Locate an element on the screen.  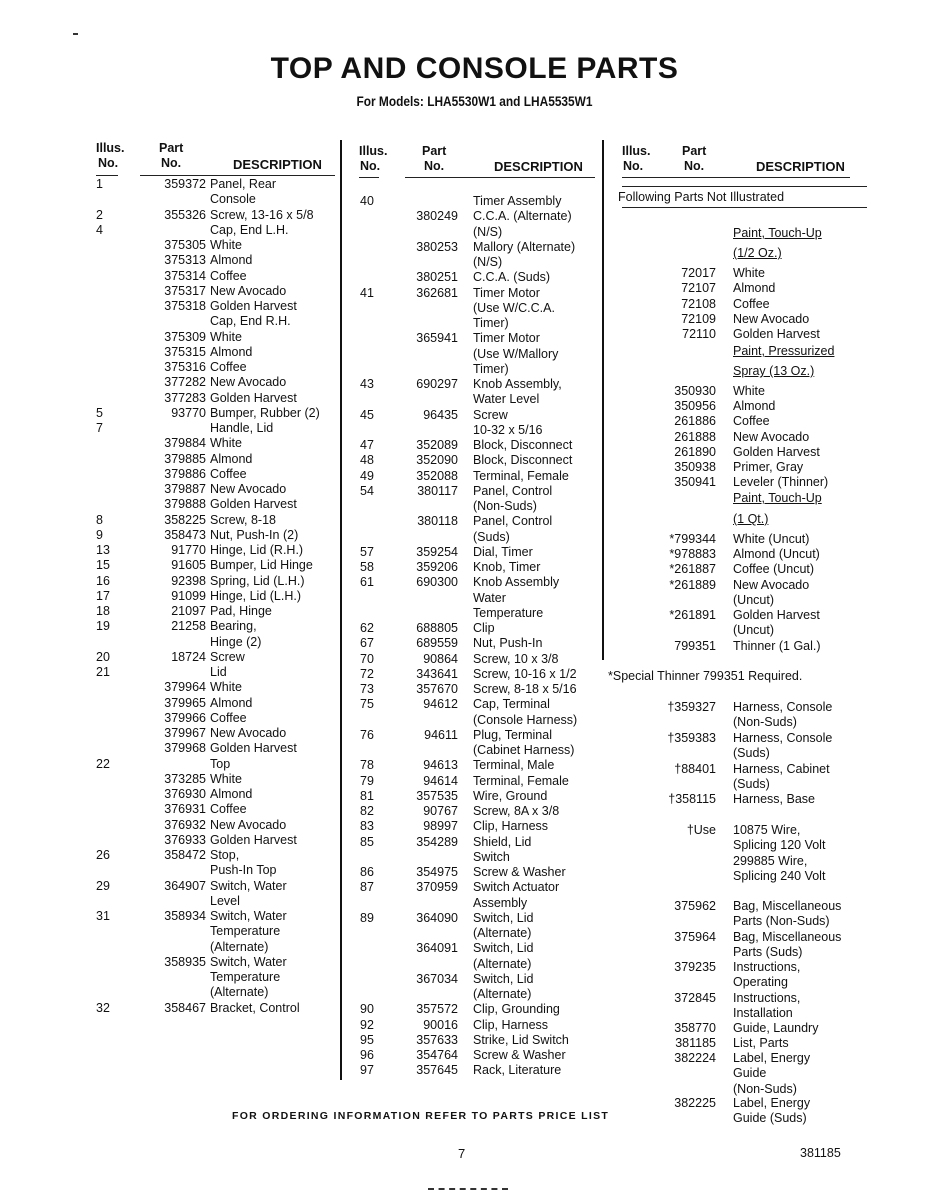
part-description: Block, Disconnect is located at coordinates (523, 445).